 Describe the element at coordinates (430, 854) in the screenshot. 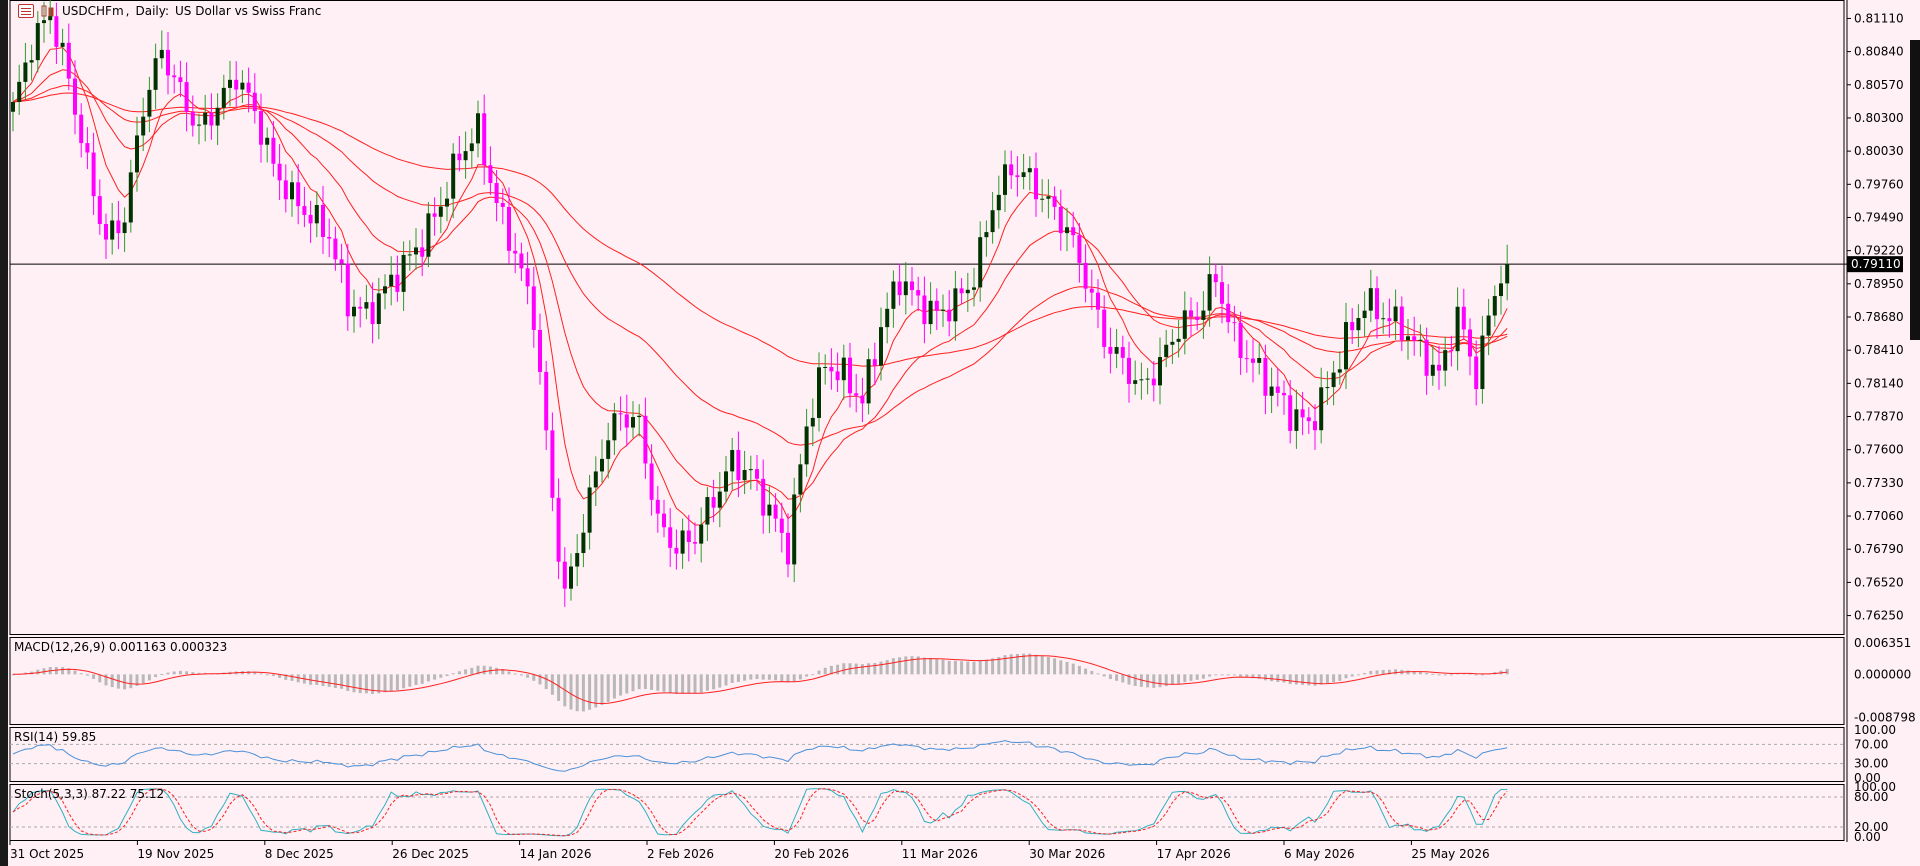

I see `date-label: 26 Dec 2025` at that location.